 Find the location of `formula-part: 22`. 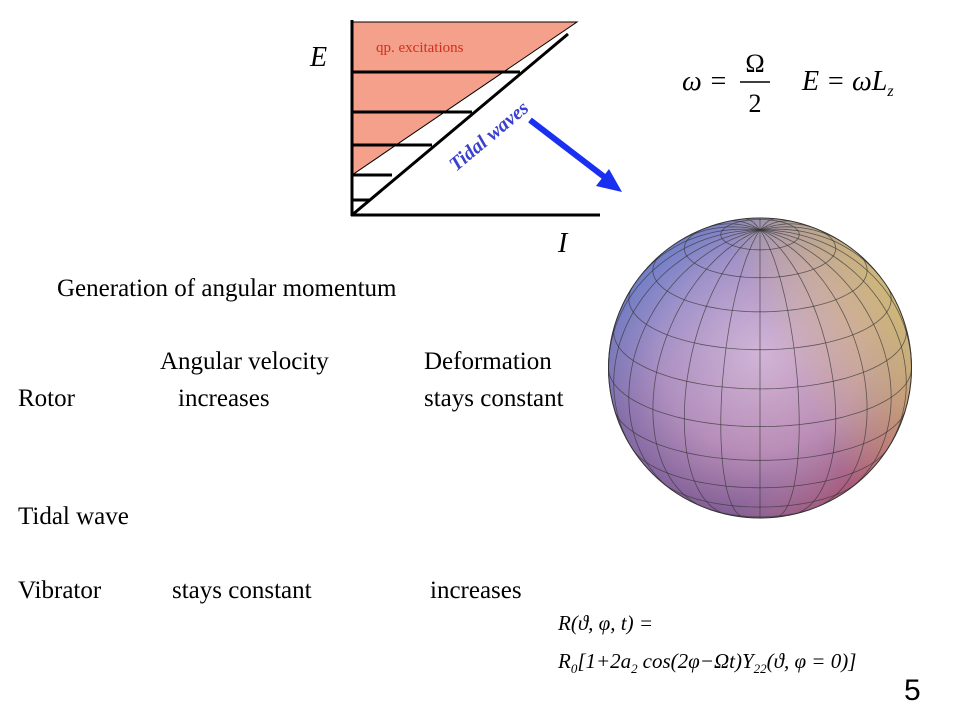

formula-part: 22 is located at coordinates (761, 668).